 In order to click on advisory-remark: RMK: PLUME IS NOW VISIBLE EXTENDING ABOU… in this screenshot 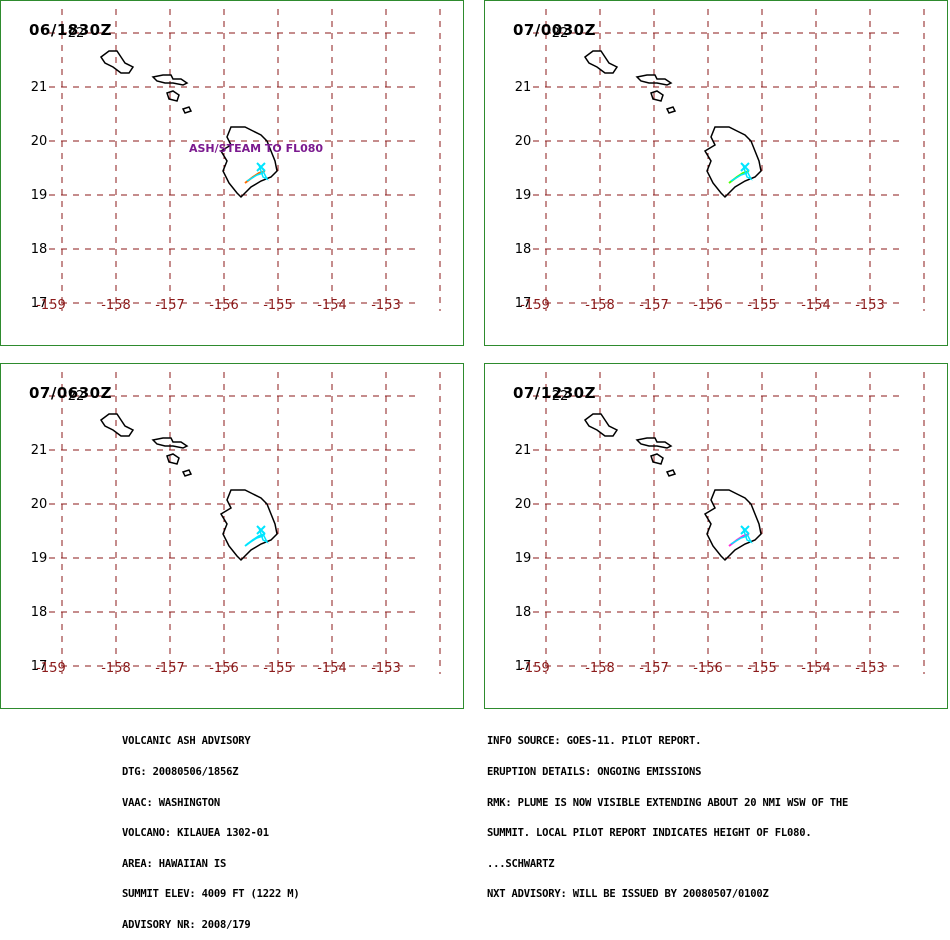, I will do `click(668, 802)`.